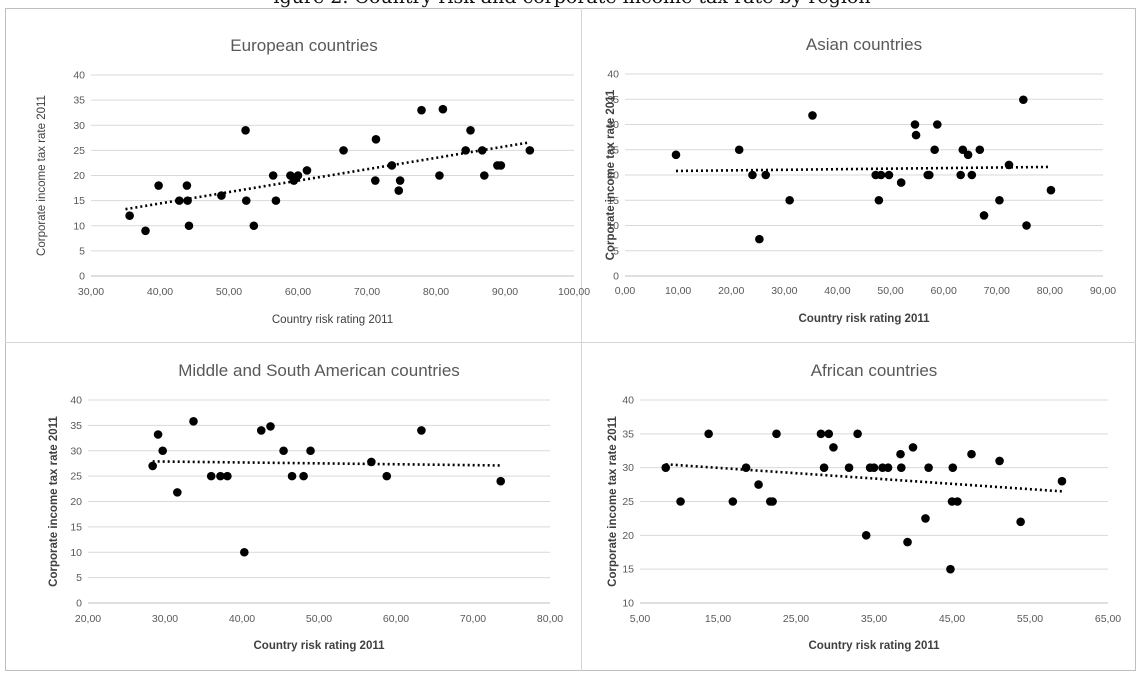 Image resolution: width=1144 pixels, height=675 pixels. I want to click on x-tick-label: 60,00, so click(944, 291).